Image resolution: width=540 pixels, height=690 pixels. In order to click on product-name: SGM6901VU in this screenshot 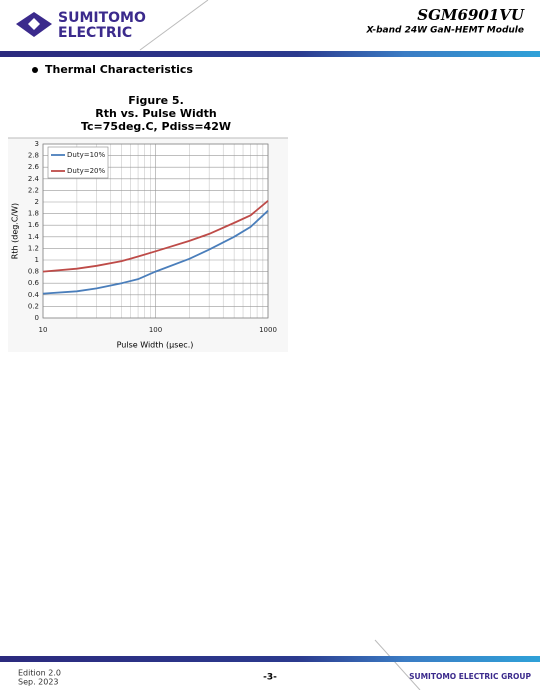, I will do `click(471, 15)`.